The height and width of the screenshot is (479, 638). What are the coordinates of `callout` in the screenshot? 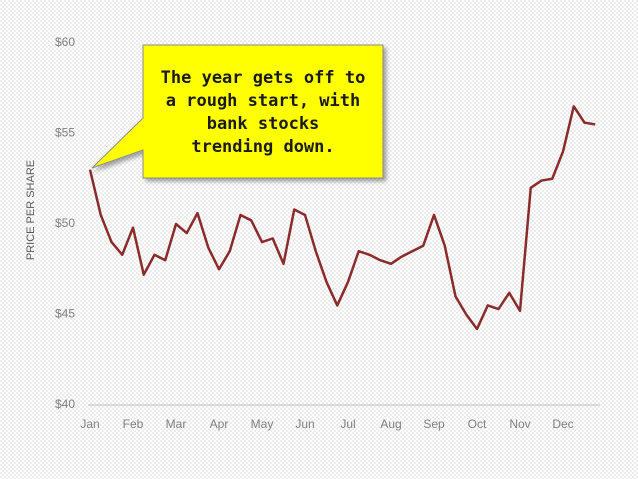 It's located at (237, 111).